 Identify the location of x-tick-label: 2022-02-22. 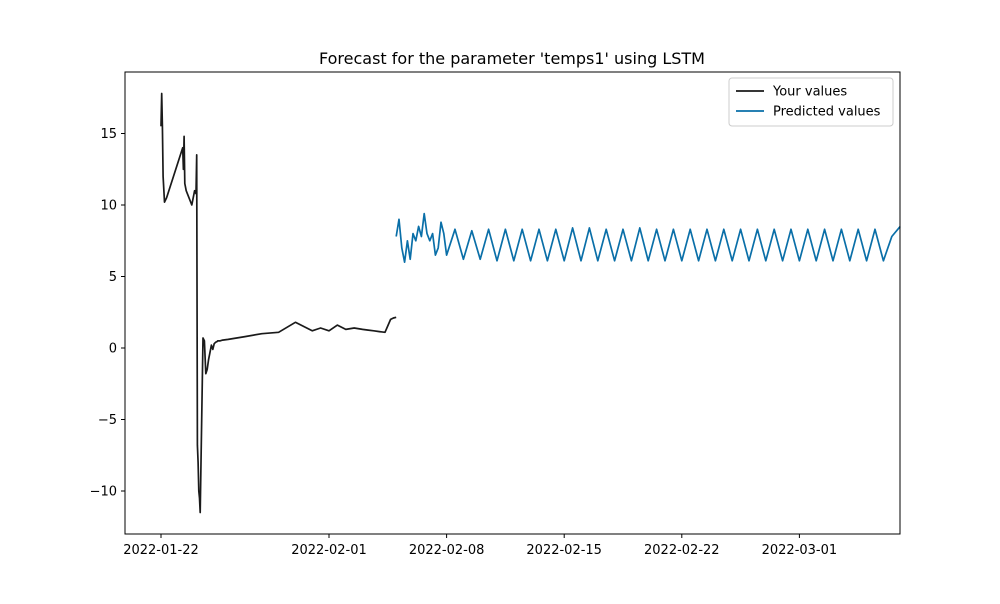
(682, 550).